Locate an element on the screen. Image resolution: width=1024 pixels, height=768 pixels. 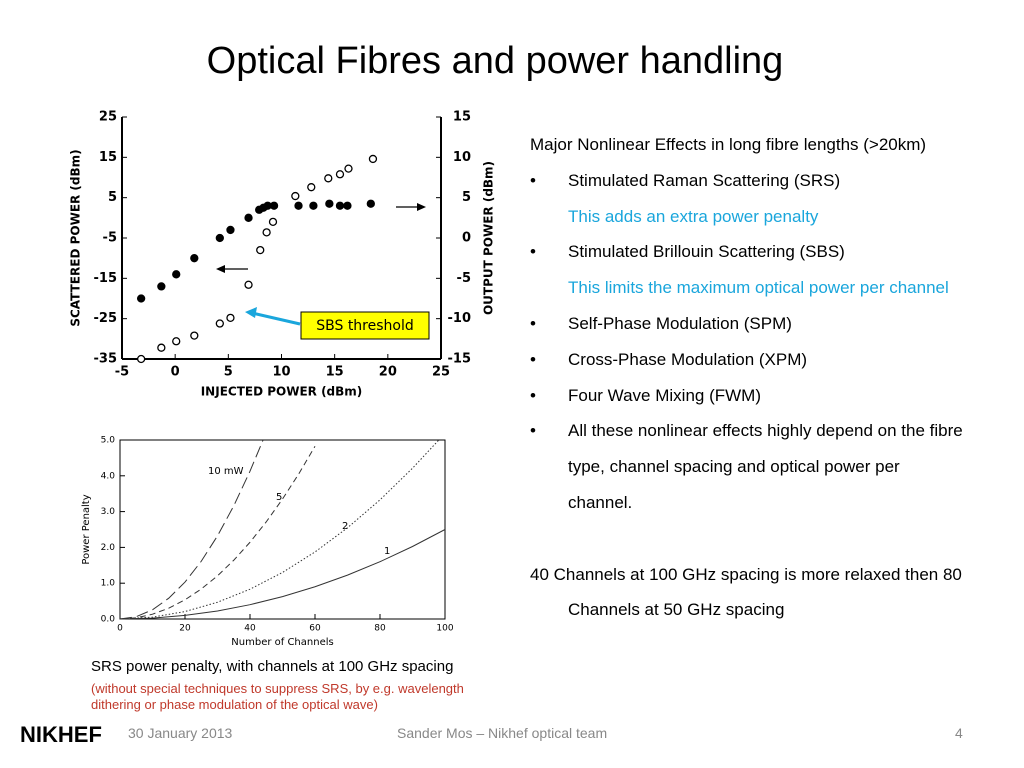
y2-tick-label: 0 is located at coordinates (466, 238).